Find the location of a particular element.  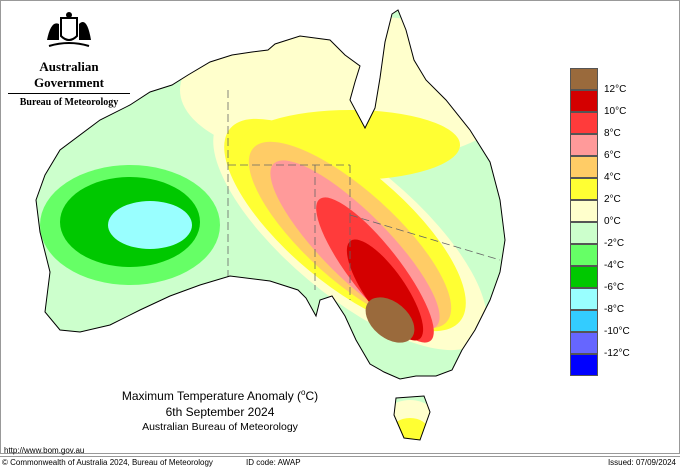

anomaly-minus8-region is located at coordinates (150, 225).